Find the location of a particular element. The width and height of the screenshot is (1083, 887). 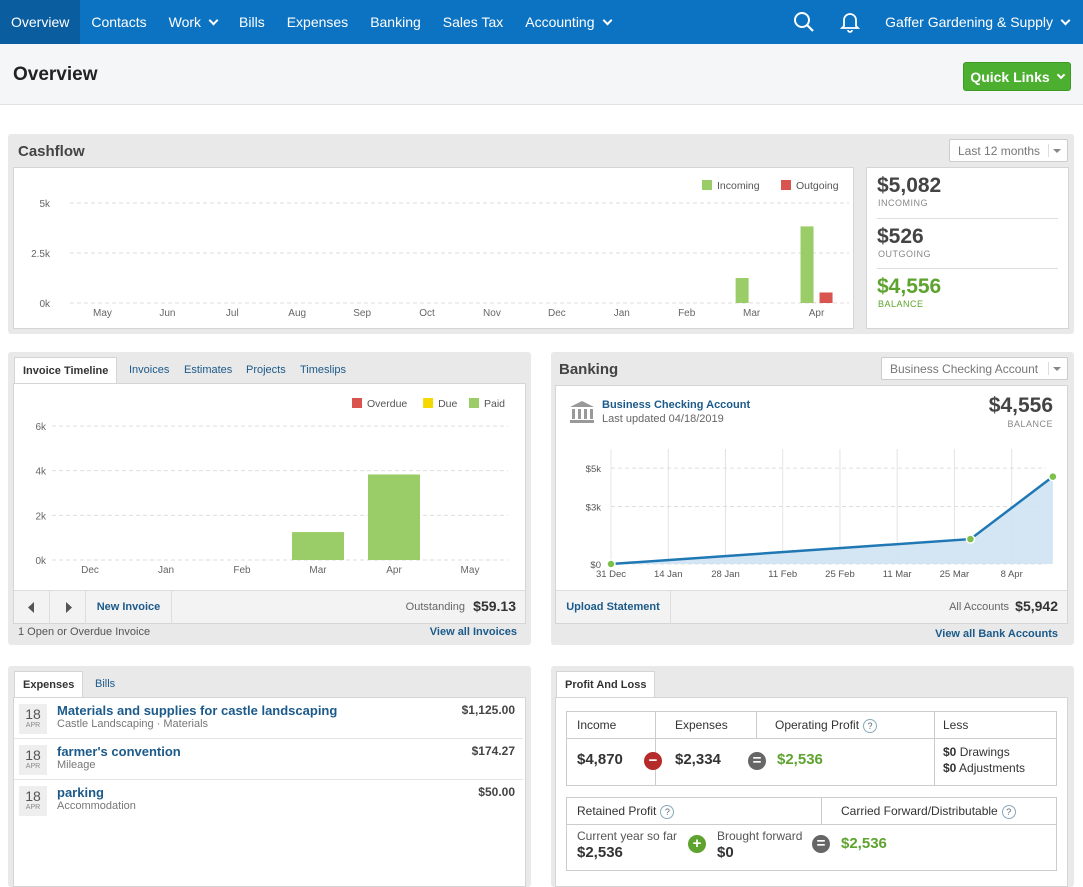

expense-subtitle: Mileage is located at coordinates (76, 765).